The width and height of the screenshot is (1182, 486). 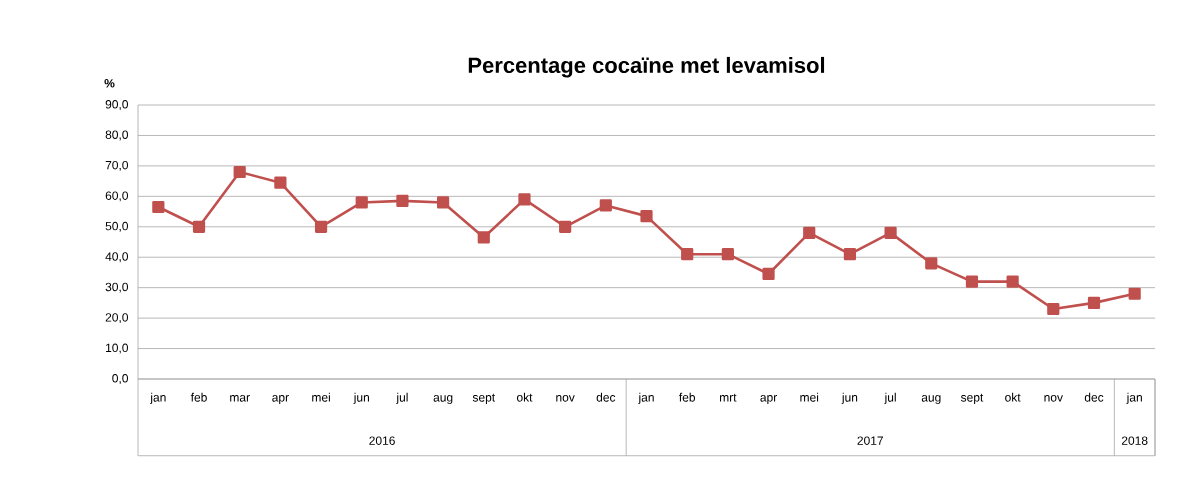 What do you see at coordinates (1134, 440) in the screenshot?
I see `text: 2018` at bounding box center [1134, 440].